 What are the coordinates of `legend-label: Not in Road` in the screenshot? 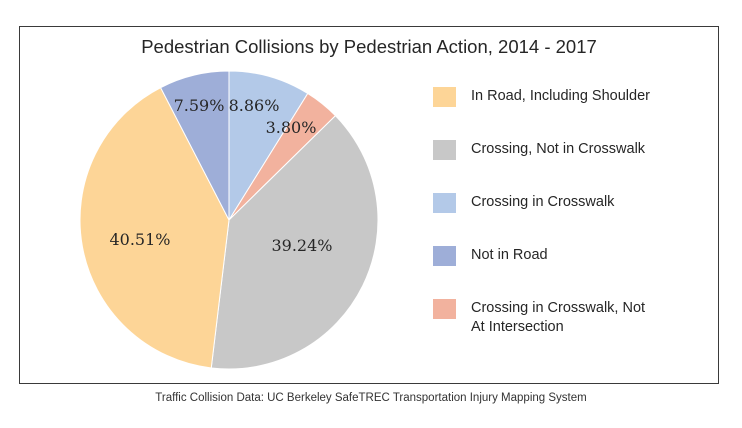 It's located at (509, 255).